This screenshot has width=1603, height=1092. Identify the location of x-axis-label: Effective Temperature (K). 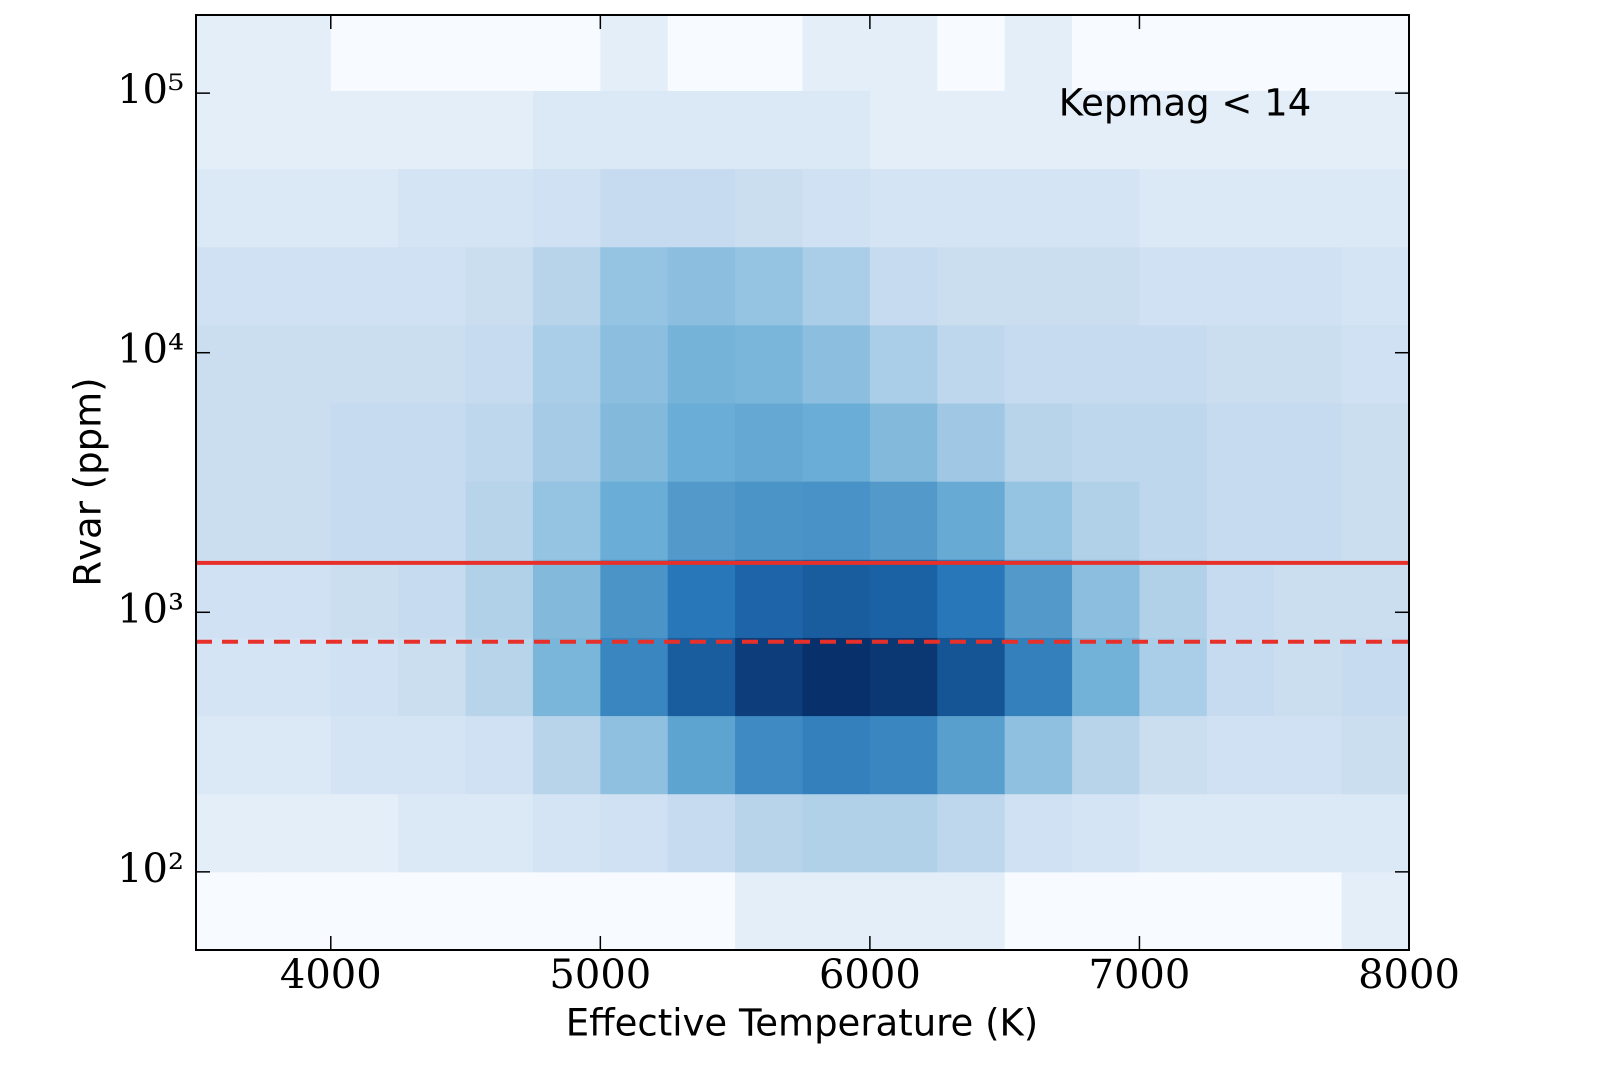
(802, 1023).